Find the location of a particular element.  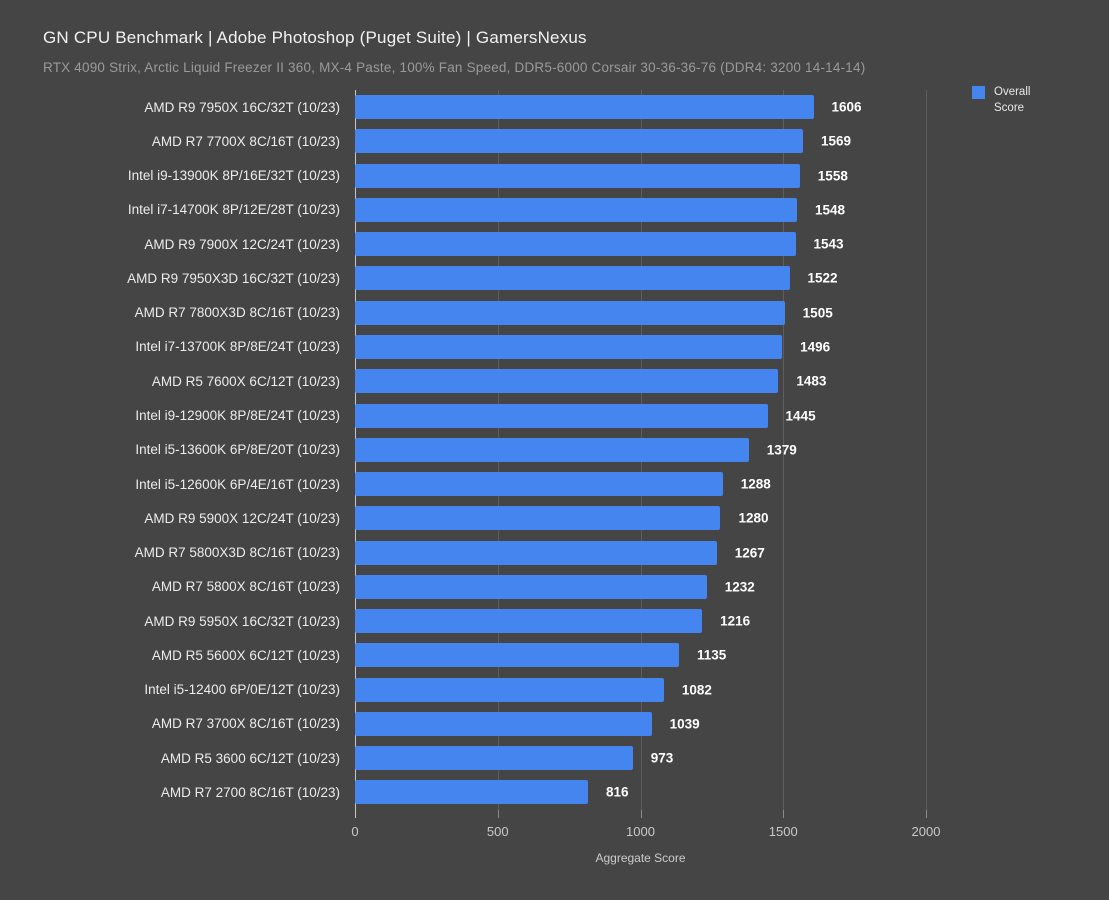

bar-track: 1082 is located at coordinates (732, 689).